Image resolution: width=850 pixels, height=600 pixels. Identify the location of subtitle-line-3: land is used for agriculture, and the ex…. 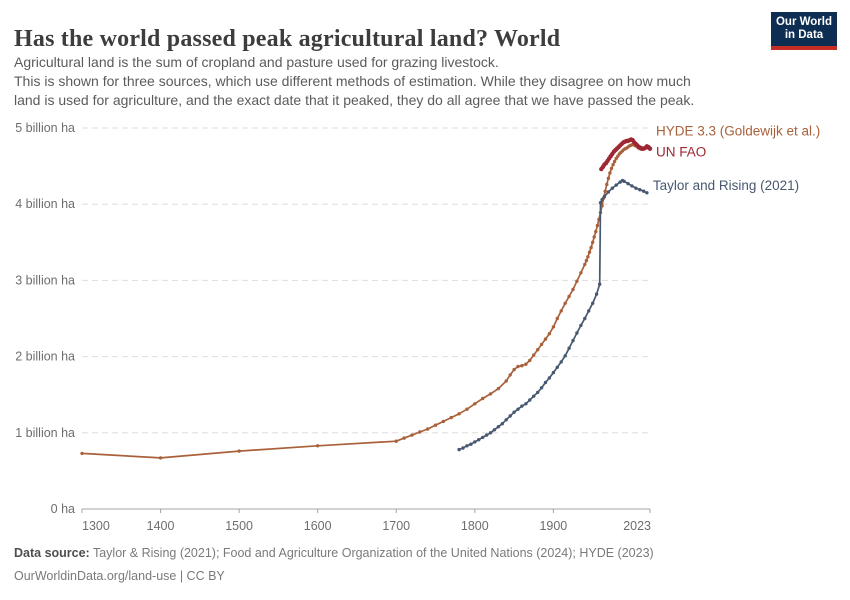
(354, 100).